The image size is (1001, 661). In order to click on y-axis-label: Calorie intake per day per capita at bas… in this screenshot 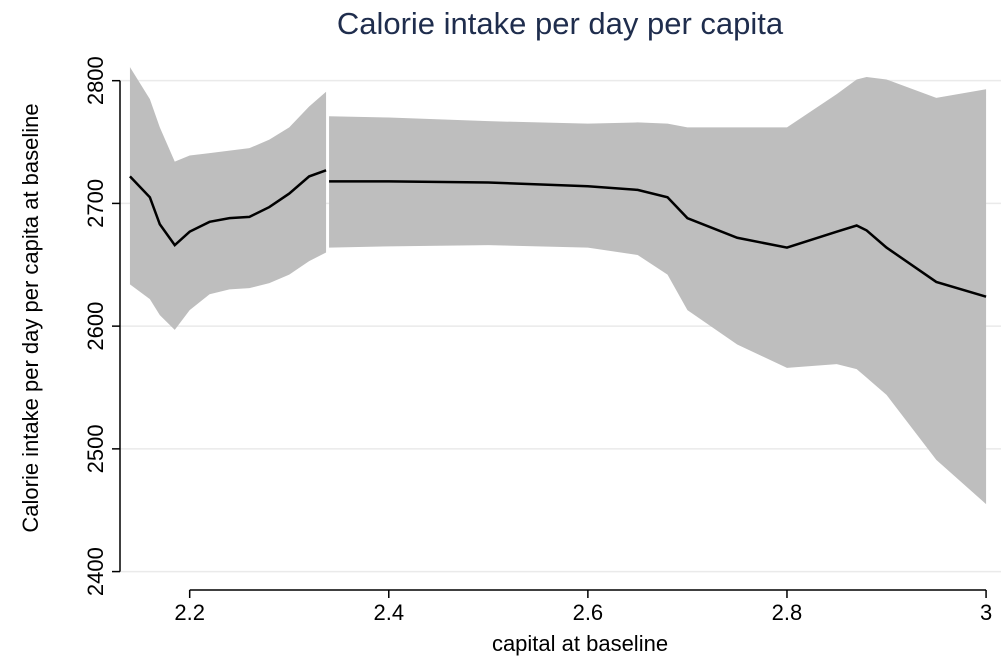, I will do `click(30, 317)`.